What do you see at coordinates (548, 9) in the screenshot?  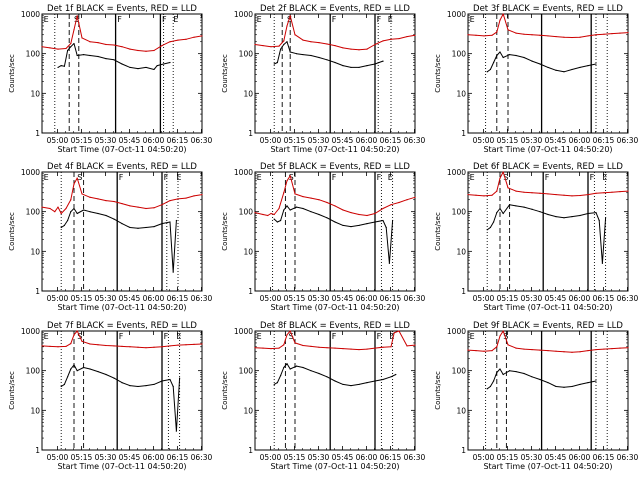 I see `chart-title: Det 3f BLACK = Events, RED = LLD` at bounding box center [548, 9].